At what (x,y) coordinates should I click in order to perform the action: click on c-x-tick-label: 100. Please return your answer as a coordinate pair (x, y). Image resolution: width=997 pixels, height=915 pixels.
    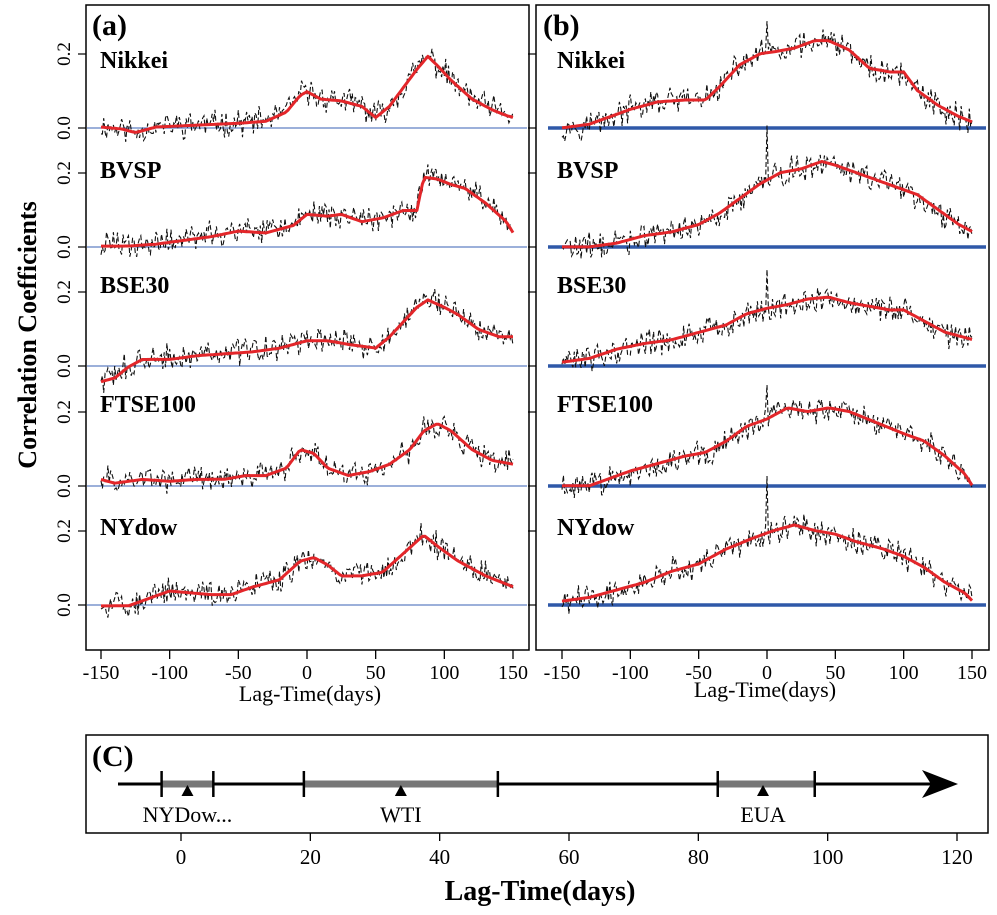
    Looking at the image, I should click on (828, 857).